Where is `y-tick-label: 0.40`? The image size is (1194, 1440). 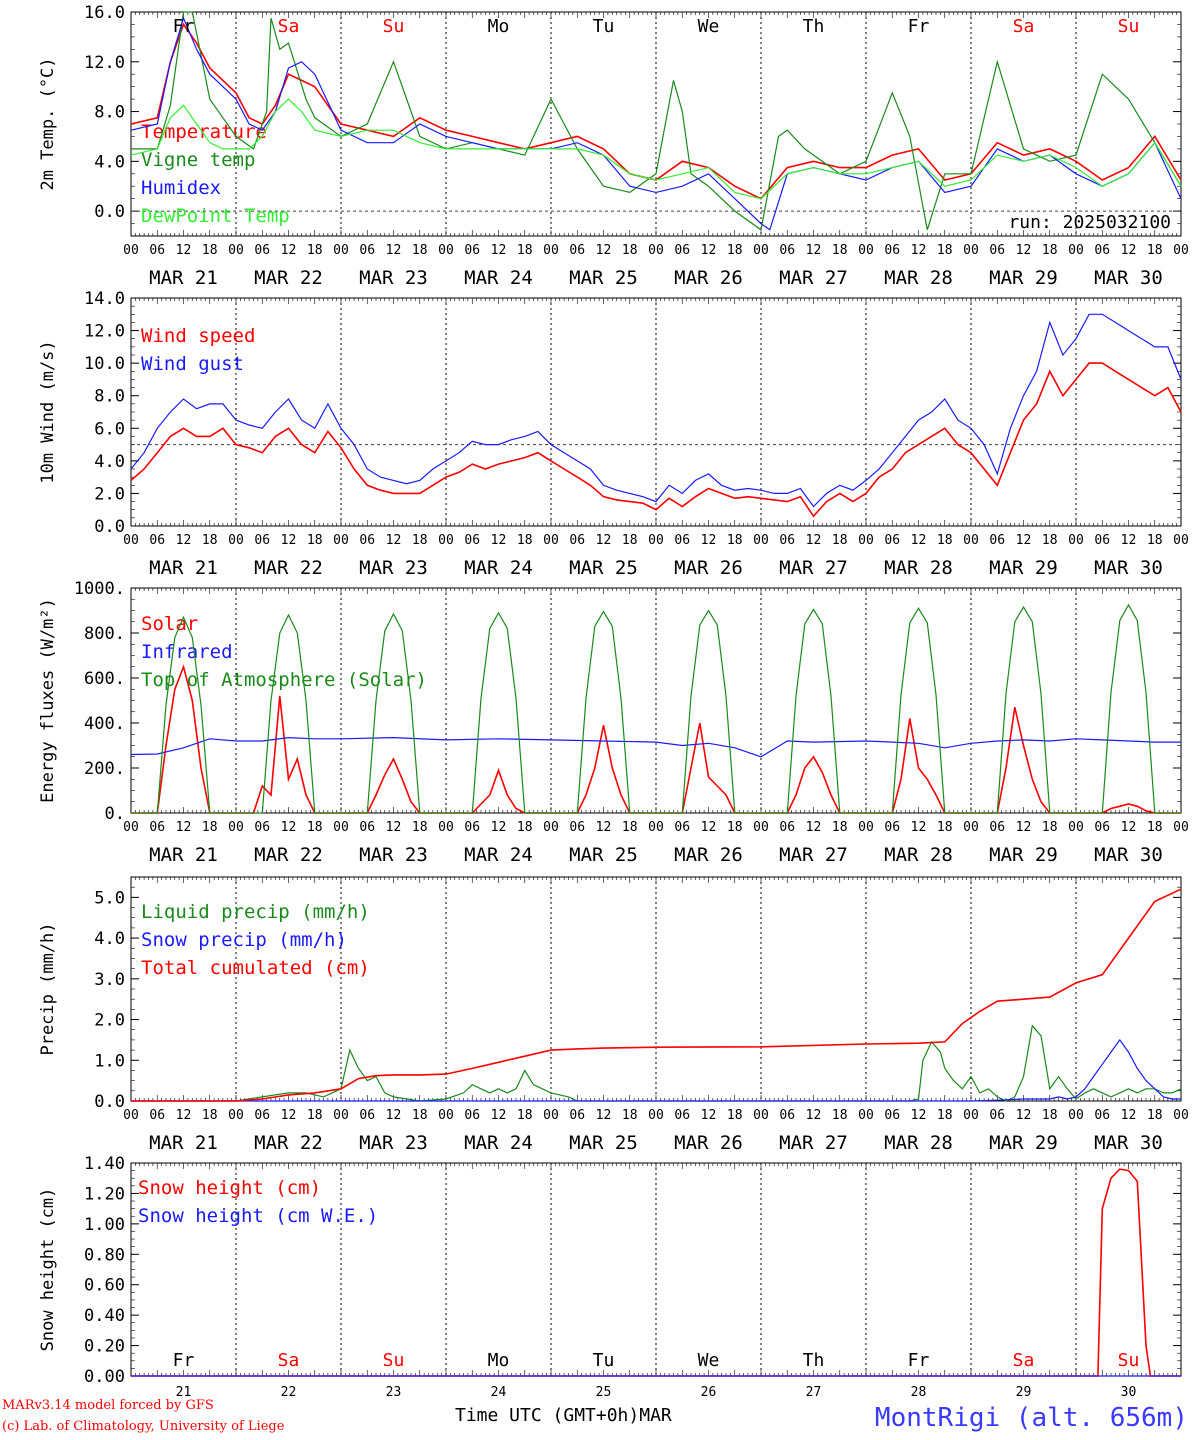
y-tick-label: 0.40 is located at coordinates (104, 1316).